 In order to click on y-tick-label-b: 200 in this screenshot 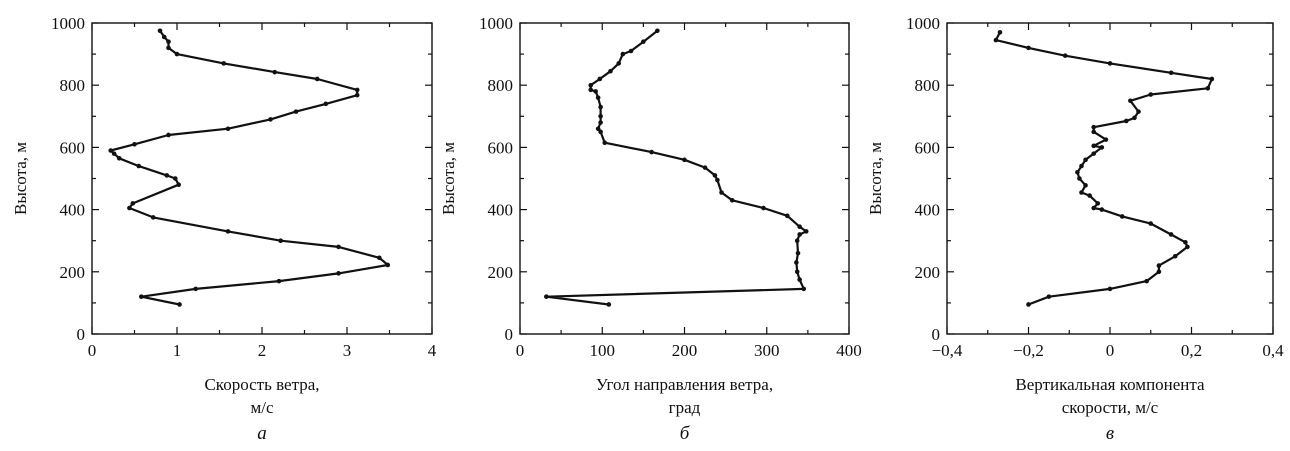, I will do `click(501, 272)`.